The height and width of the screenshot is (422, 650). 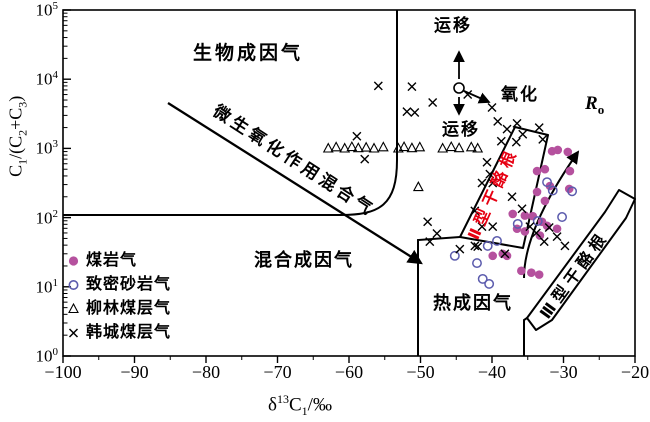 I want to click on legend-label: 致密砂岩气, so click(x=129, y=283).